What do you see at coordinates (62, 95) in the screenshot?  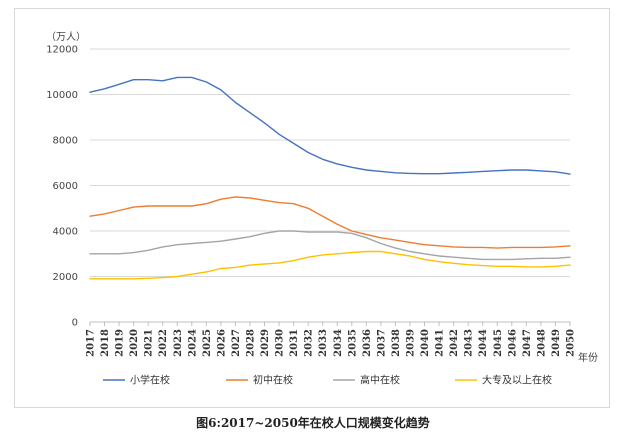 I see `y-tick-label: 10000` at bounding box center [62, 95].